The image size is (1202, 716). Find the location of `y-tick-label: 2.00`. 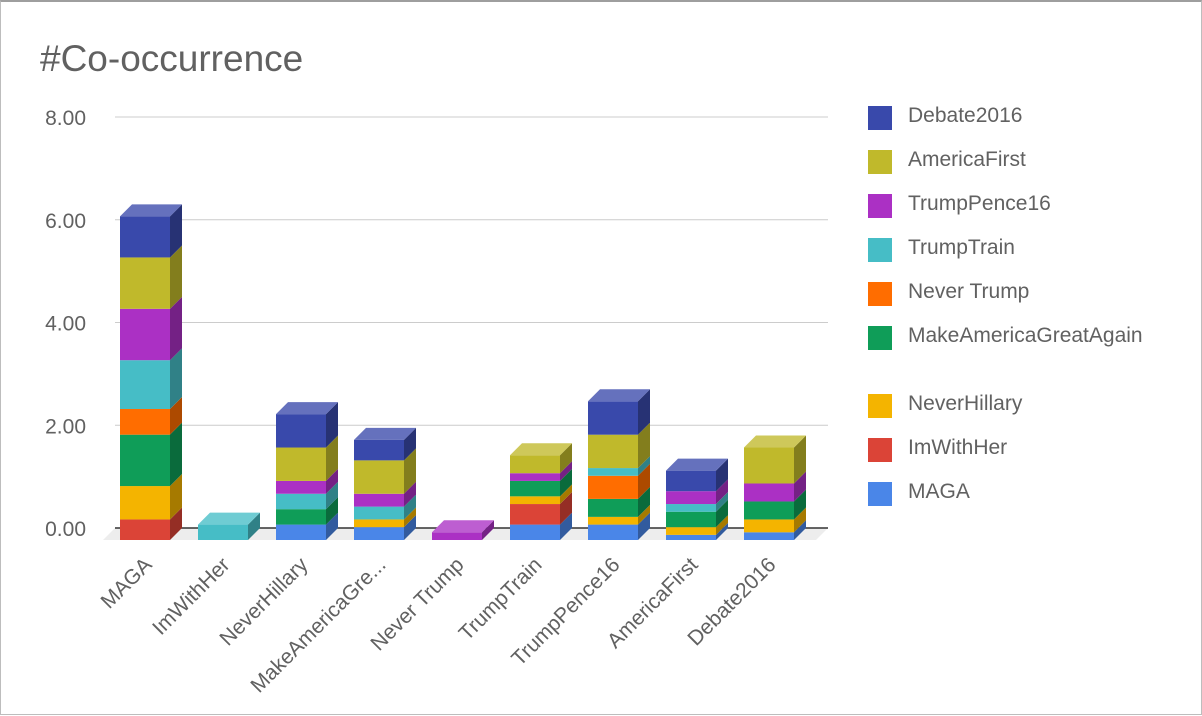

y-tick-label: 2.00 is located at coordinates (65, 426).